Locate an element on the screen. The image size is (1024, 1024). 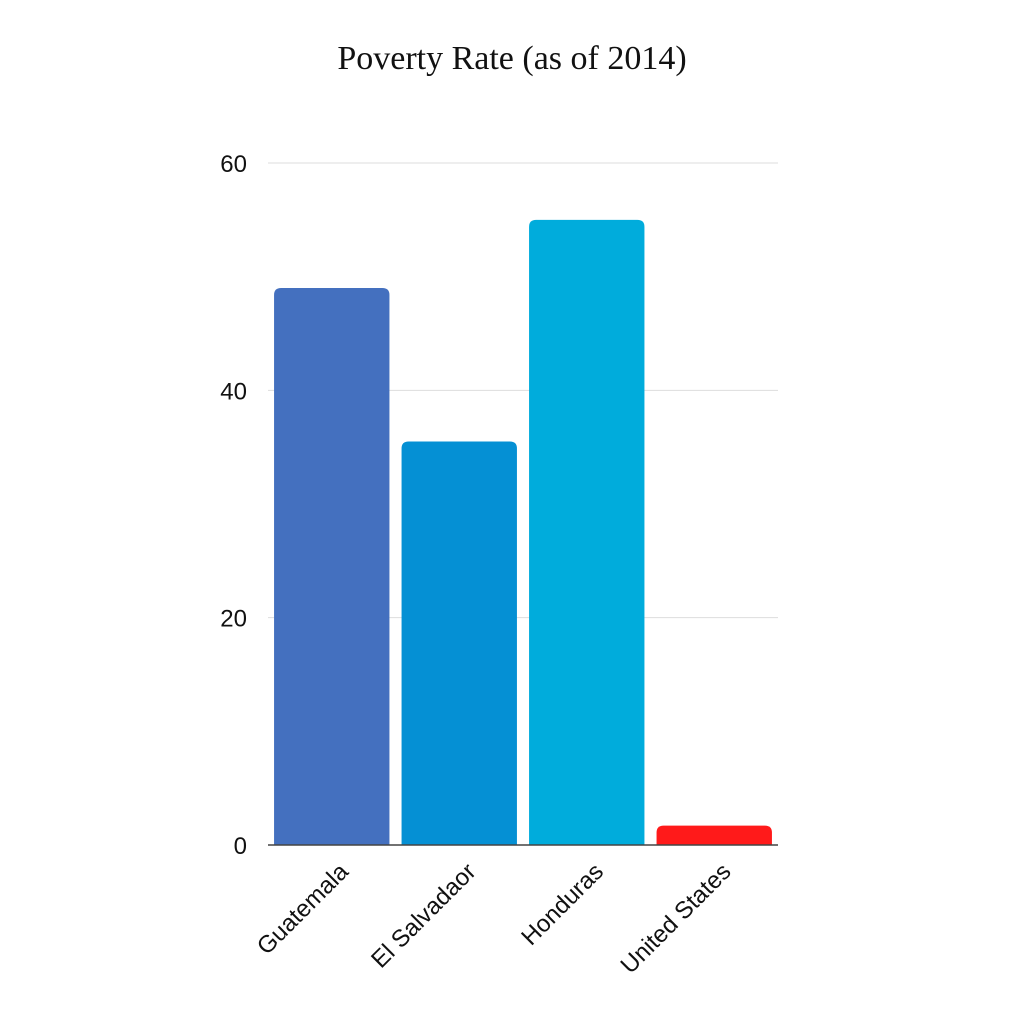
y-axis-ticks: 0 20 40 60 is located at coordinates (233, 505).